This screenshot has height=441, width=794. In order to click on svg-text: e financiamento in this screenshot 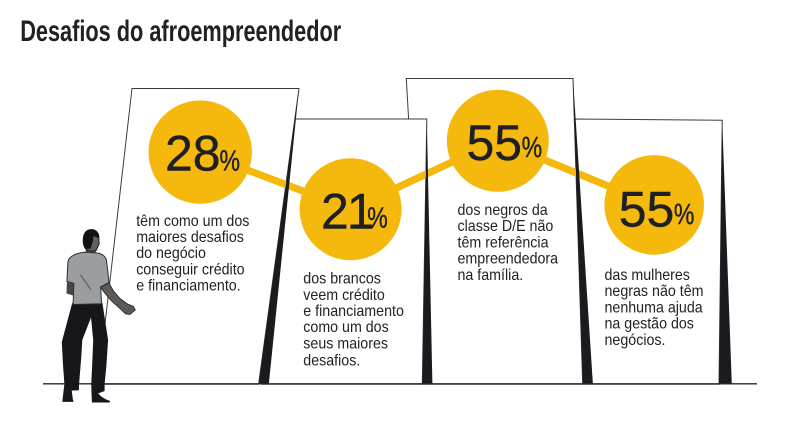, I will do `click(353, 311)`.